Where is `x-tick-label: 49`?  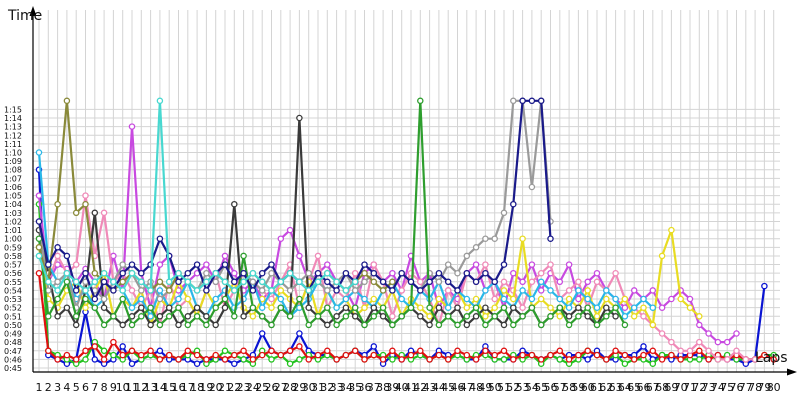
x-tick-label: 49 is located at coordinates (485, 387).